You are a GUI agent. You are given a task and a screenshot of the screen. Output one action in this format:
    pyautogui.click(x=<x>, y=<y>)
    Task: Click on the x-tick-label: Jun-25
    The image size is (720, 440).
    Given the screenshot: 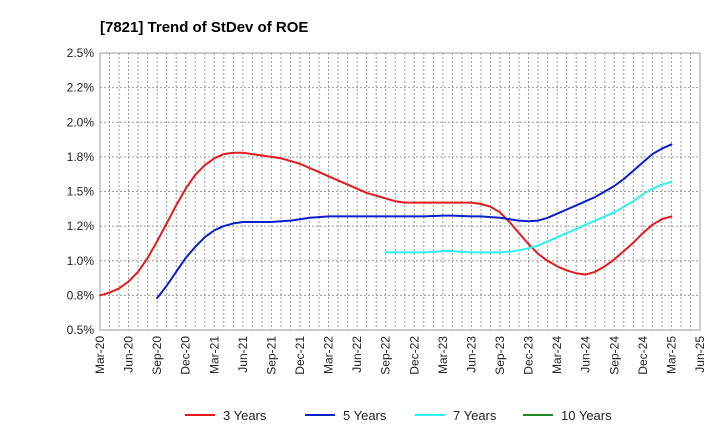 What is the action you would take?
    pyautogui.click(x=700, y=354)
    